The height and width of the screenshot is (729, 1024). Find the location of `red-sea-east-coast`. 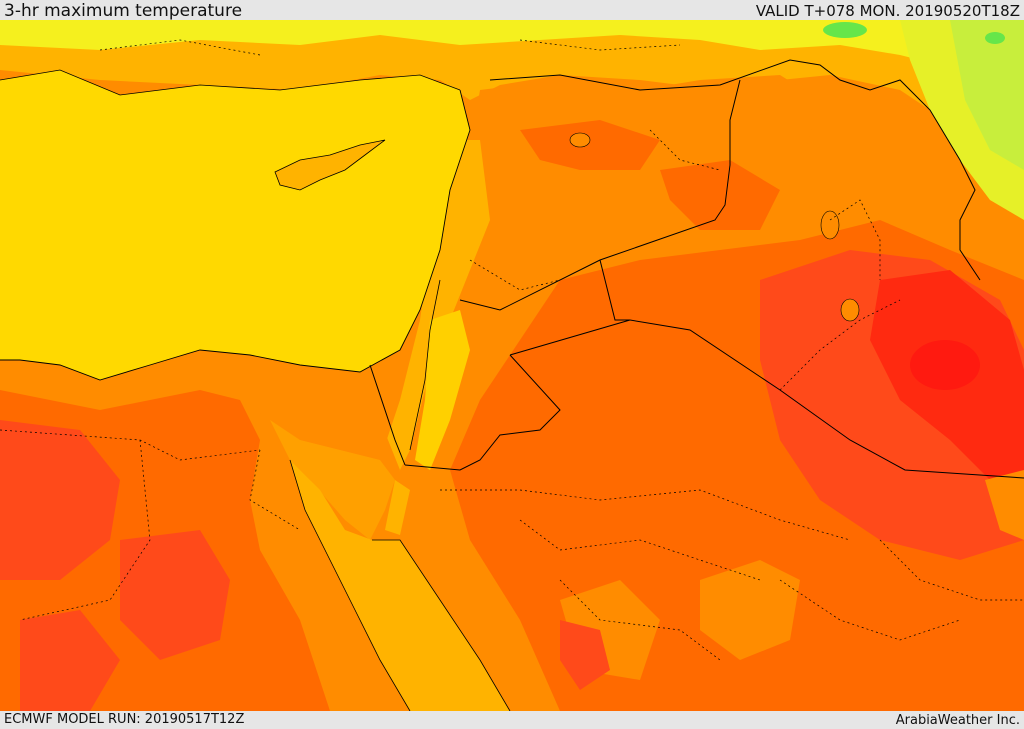

red-sea-east-coast is located at coordinates (441, 625).